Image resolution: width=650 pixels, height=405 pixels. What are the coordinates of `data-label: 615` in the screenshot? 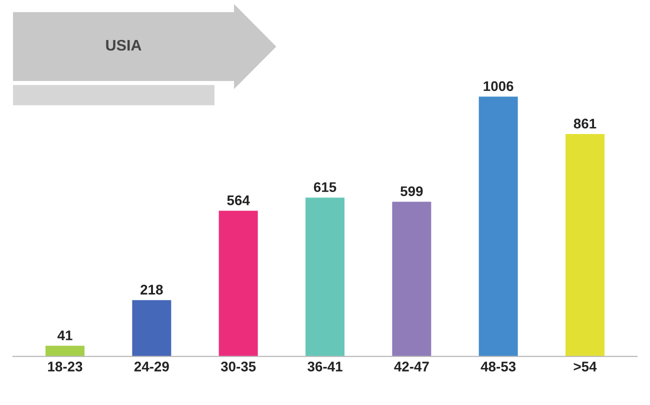 It's located at (325, 187).